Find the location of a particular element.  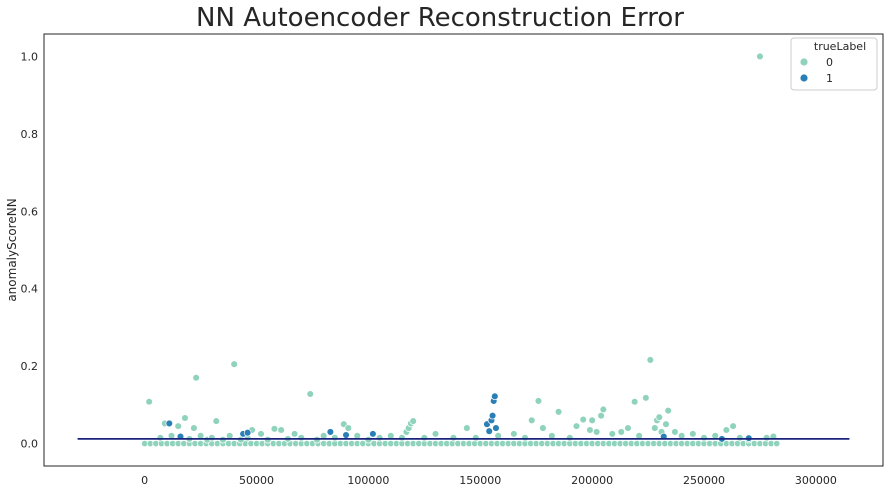

x-tick-label: 0 is located at coordinates (144, 480).